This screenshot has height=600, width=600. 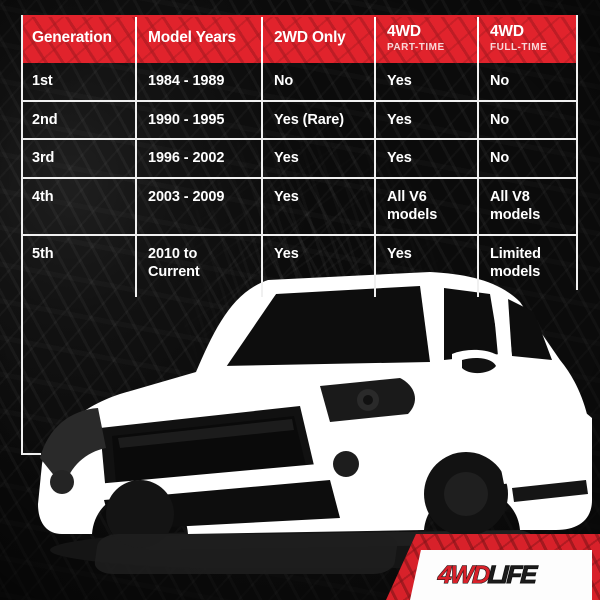 I want to click on cell-generation: 2nd, so click(x=79, y=120).